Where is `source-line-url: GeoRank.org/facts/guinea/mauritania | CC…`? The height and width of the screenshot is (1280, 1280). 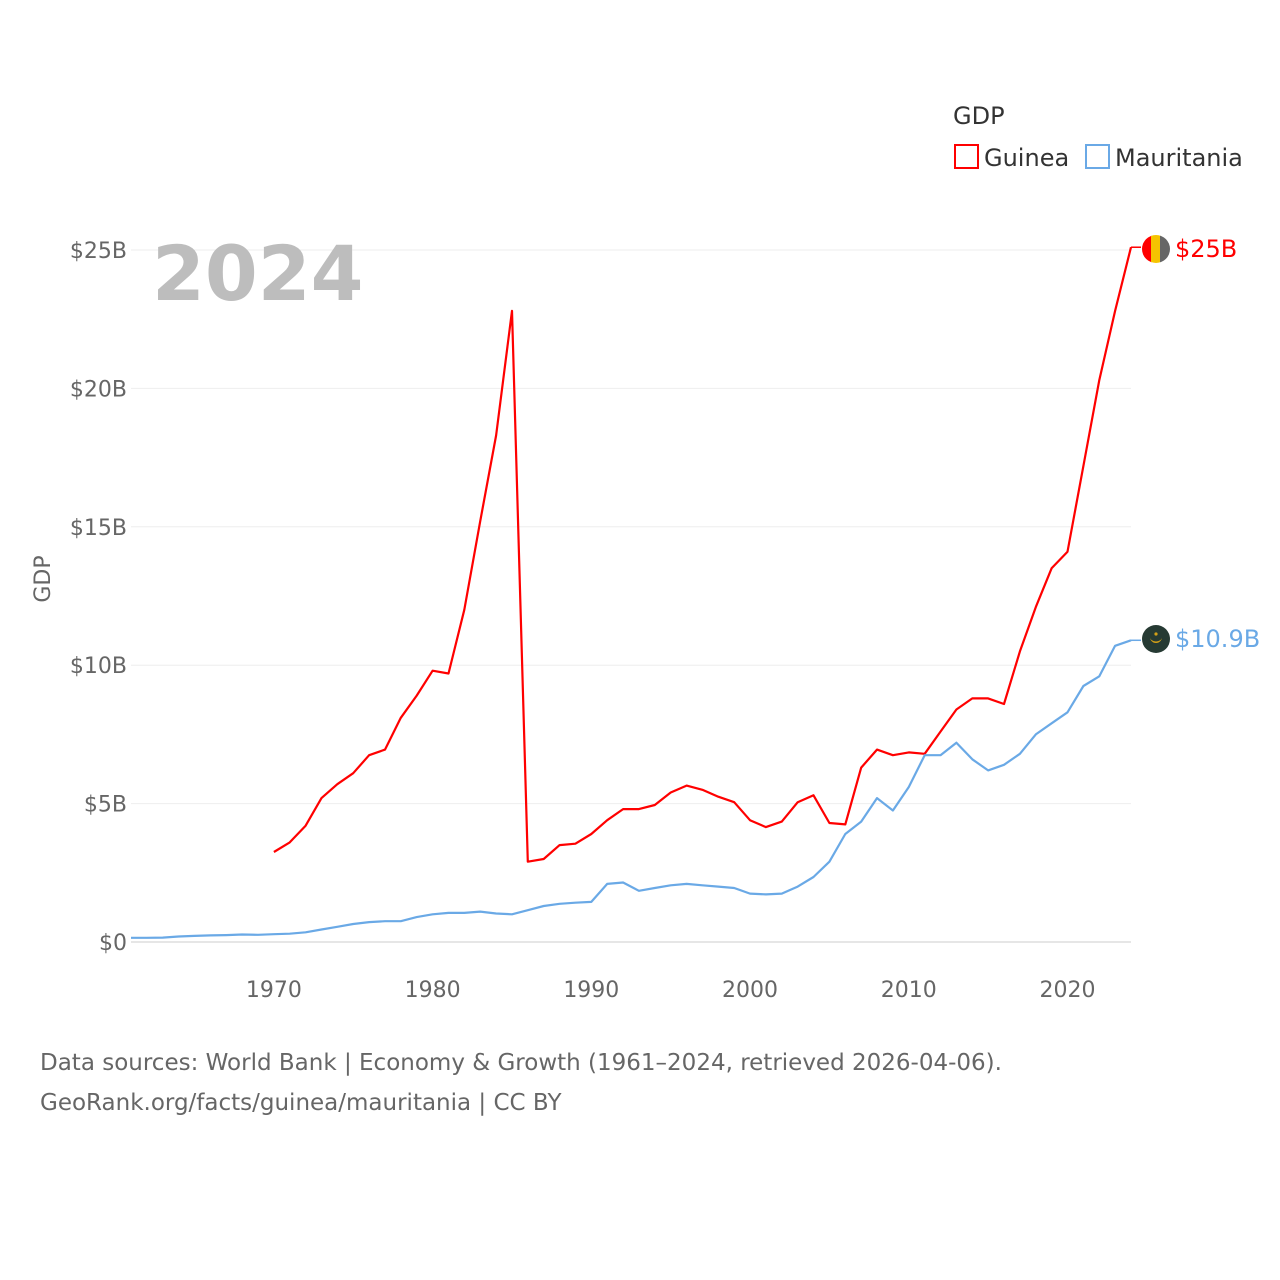 source-line-url: GeoRank.org/facts/guinea/mauritania | CC… is located at coordinates (301, 1103).